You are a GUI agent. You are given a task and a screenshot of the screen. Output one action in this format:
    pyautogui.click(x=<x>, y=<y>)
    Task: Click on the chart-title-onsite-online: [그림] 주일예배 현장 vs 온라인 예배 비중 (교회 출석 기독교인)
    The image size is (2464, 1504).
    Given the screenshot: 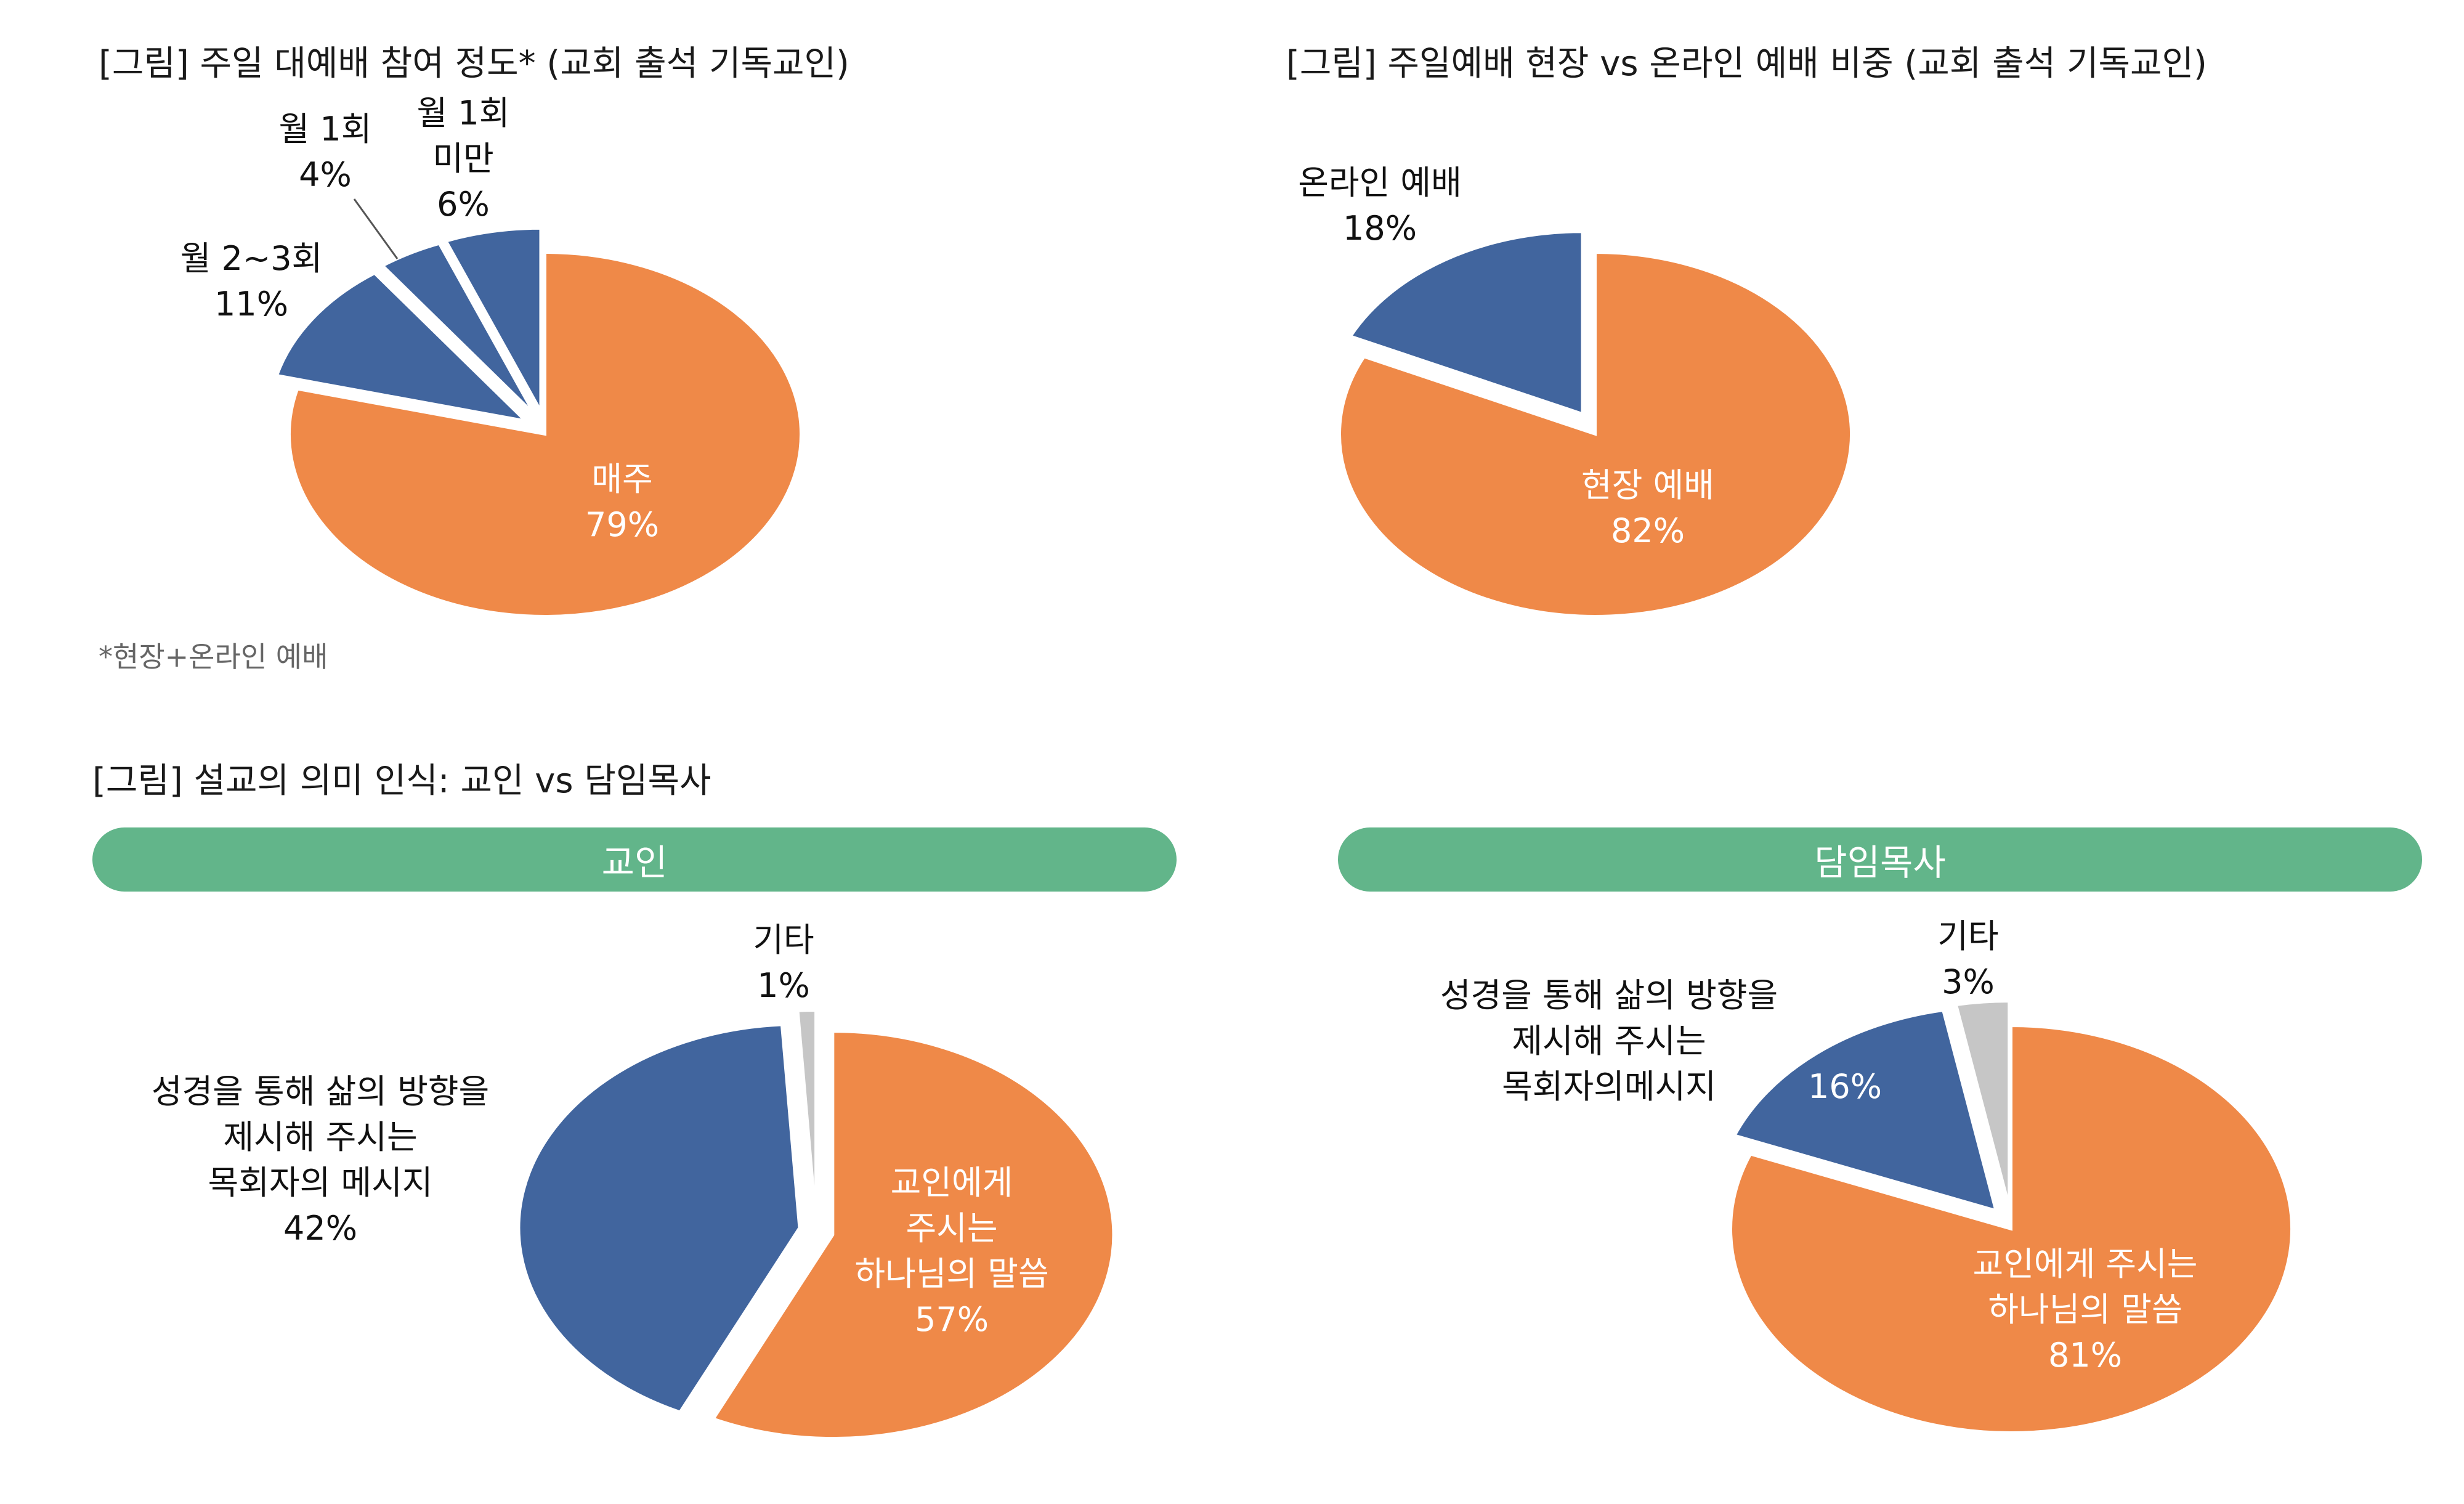 What is the action you would take?
    pyautogui.click(x=1746, y=64)
    